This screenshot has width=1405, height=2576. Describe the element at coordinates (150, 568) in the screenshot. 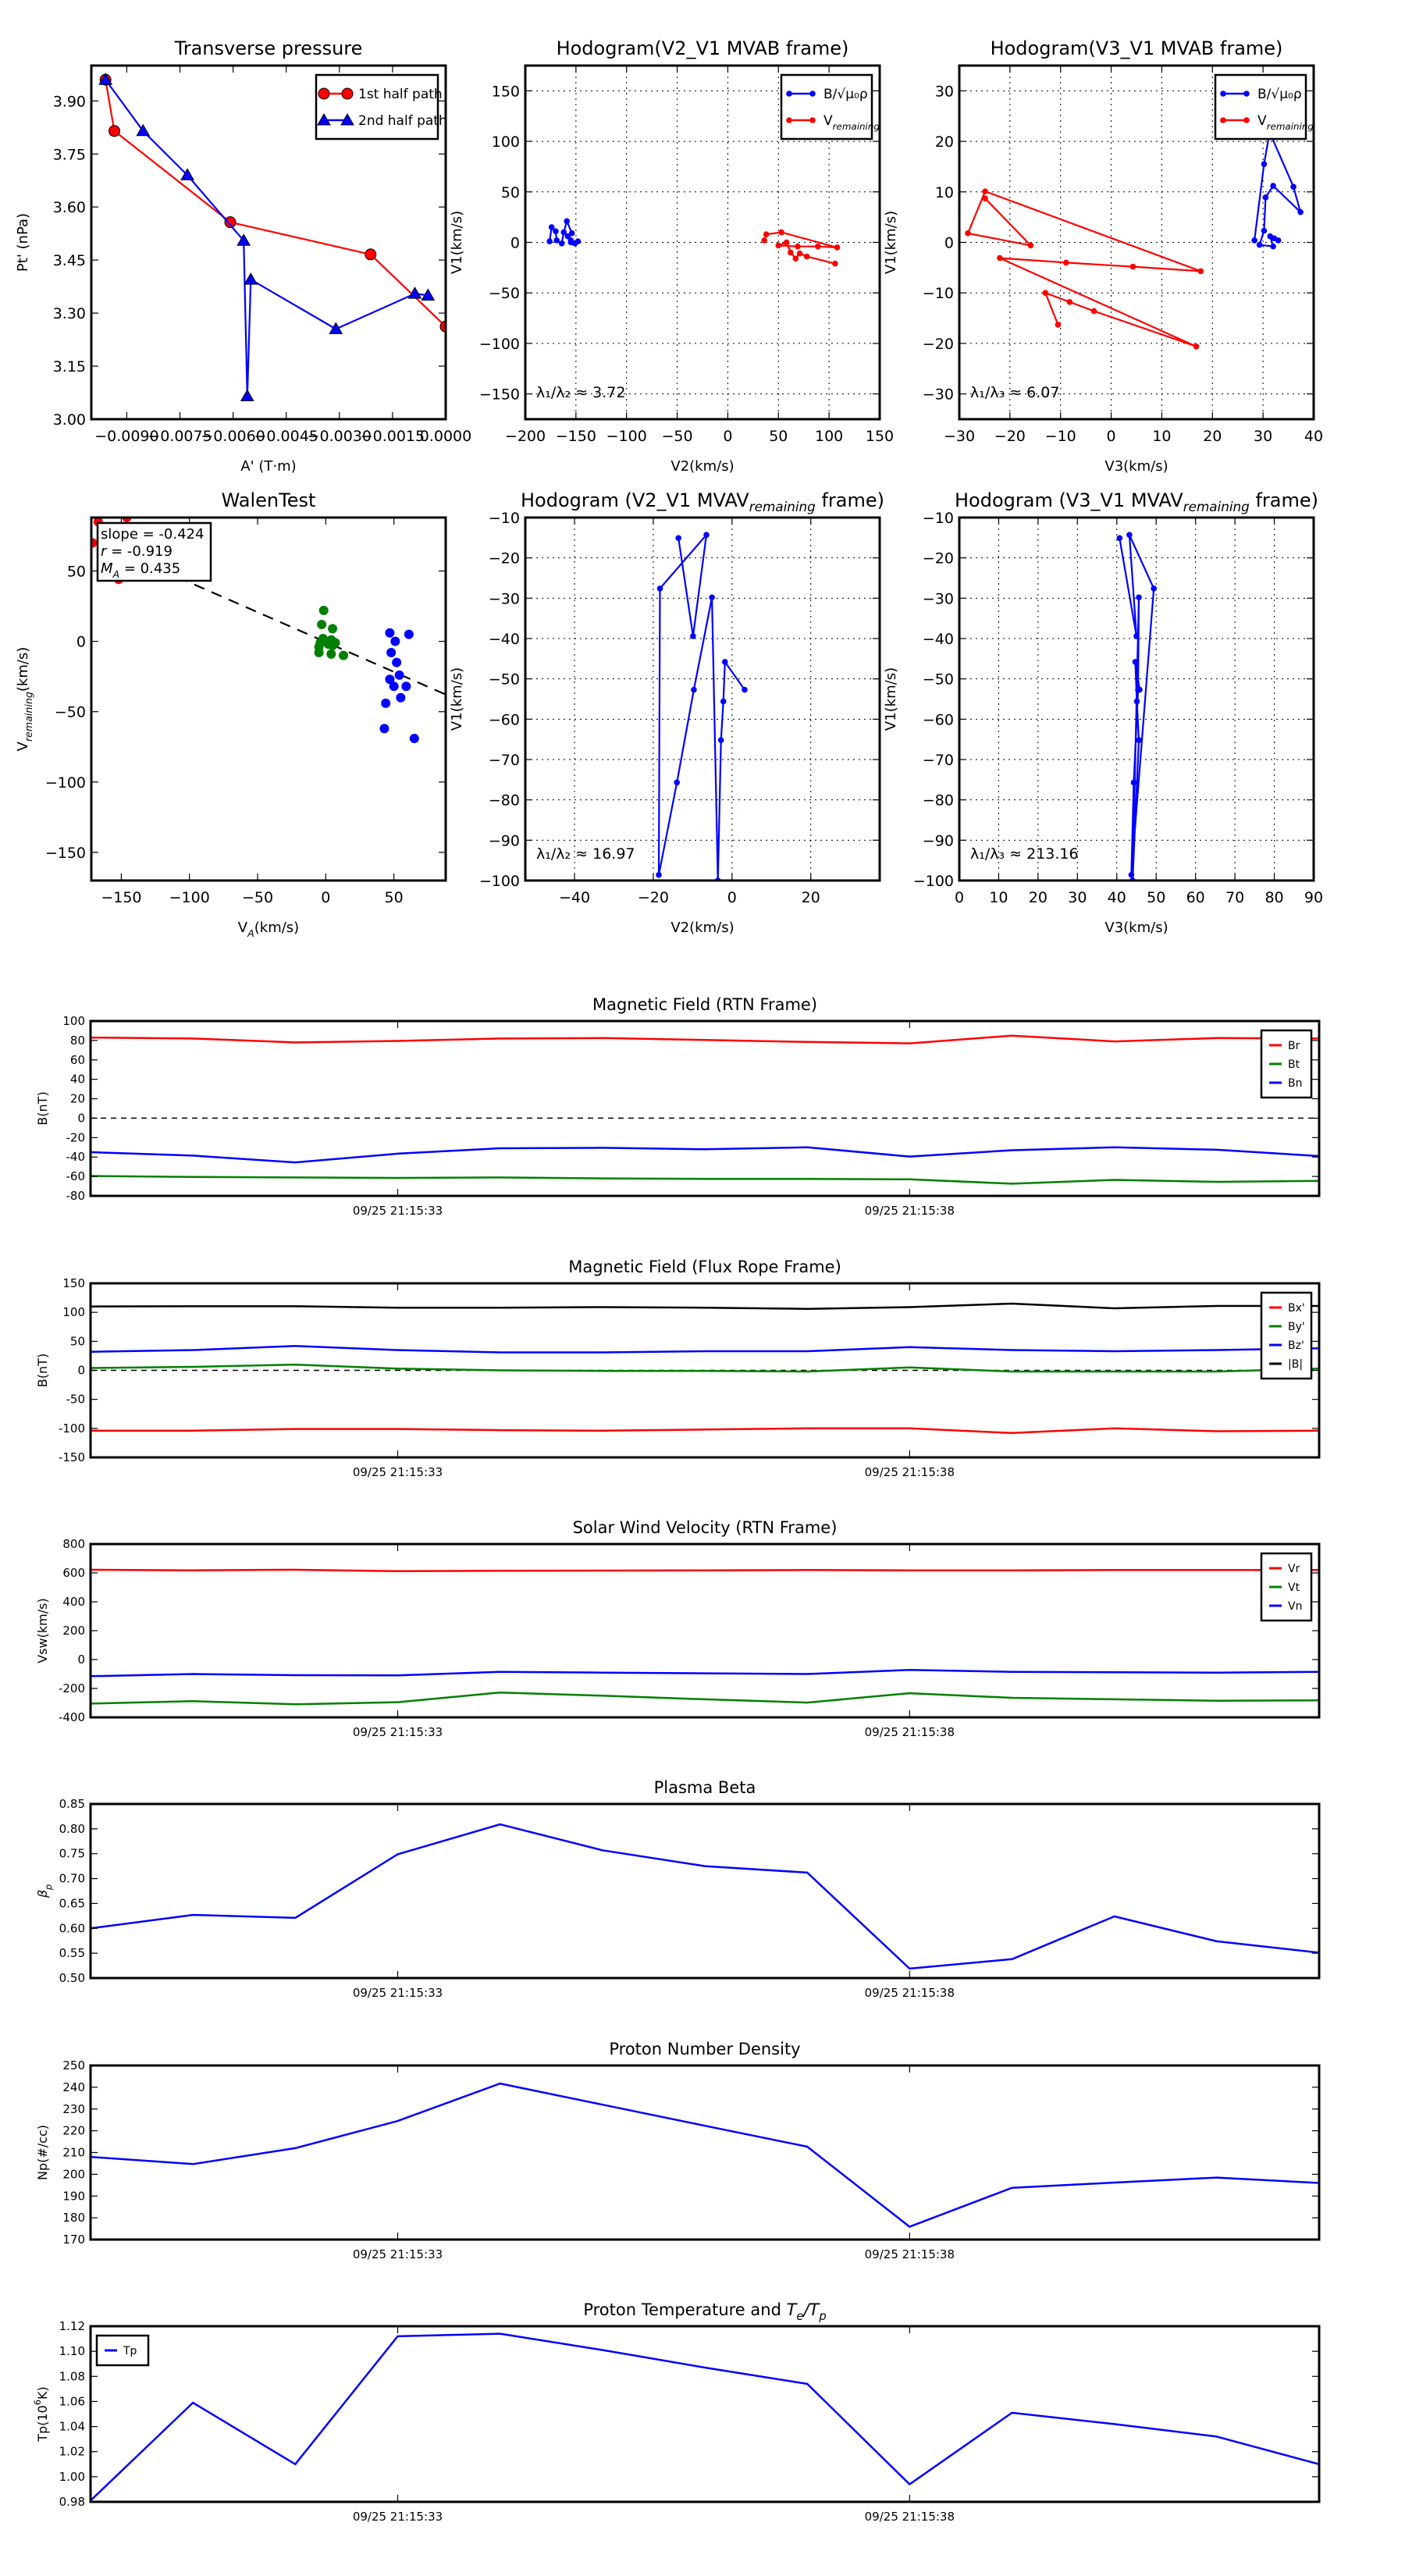

I see `label-part: = 0.435` at that location.